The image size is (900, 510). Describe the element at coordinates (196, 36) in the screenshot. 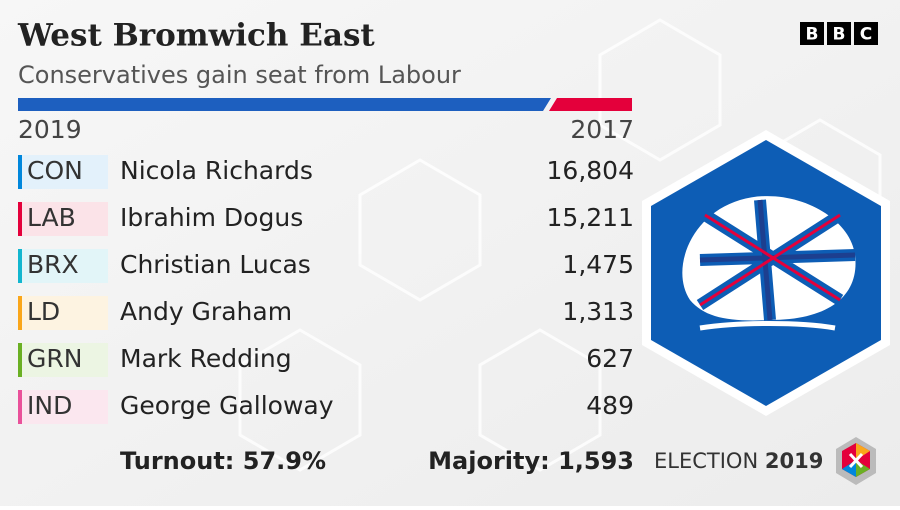

I see `title: West Bromwich East` at that location.